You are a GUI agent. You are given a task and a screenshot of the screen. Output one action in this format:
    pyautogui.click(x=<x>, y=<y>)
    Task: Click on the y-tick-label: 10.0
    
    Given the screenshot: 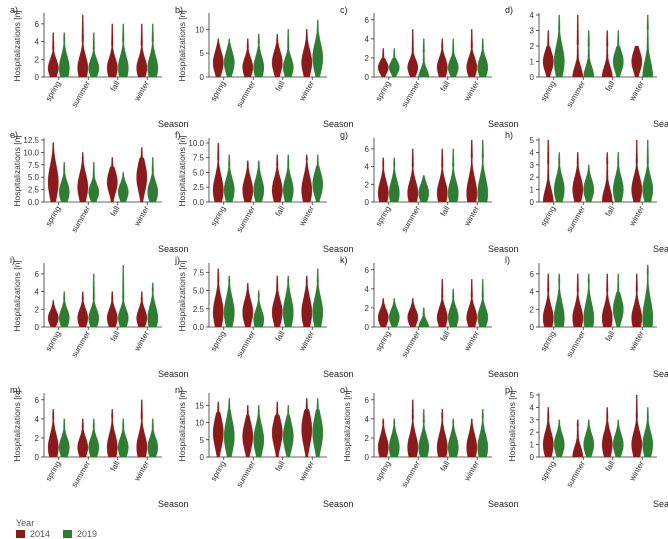 What is the action you would take?
    pyautogui.click(x=196, y=143)
    